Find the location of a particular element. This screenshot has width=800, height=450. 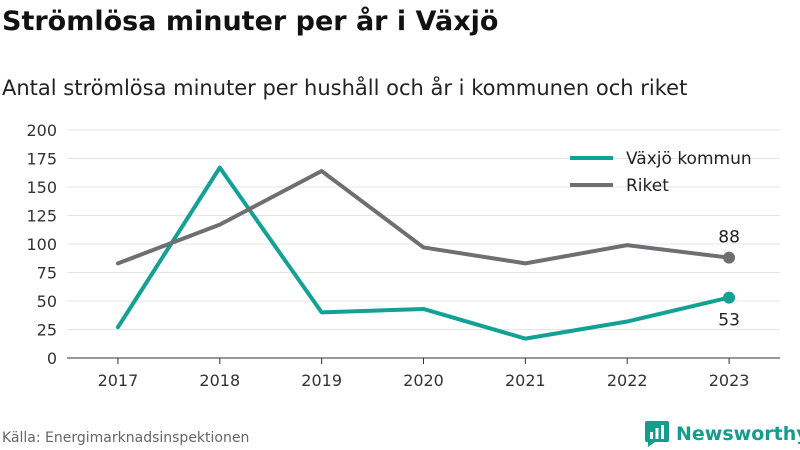

y-tick-label: 200 is located at coordinates (41, 130).